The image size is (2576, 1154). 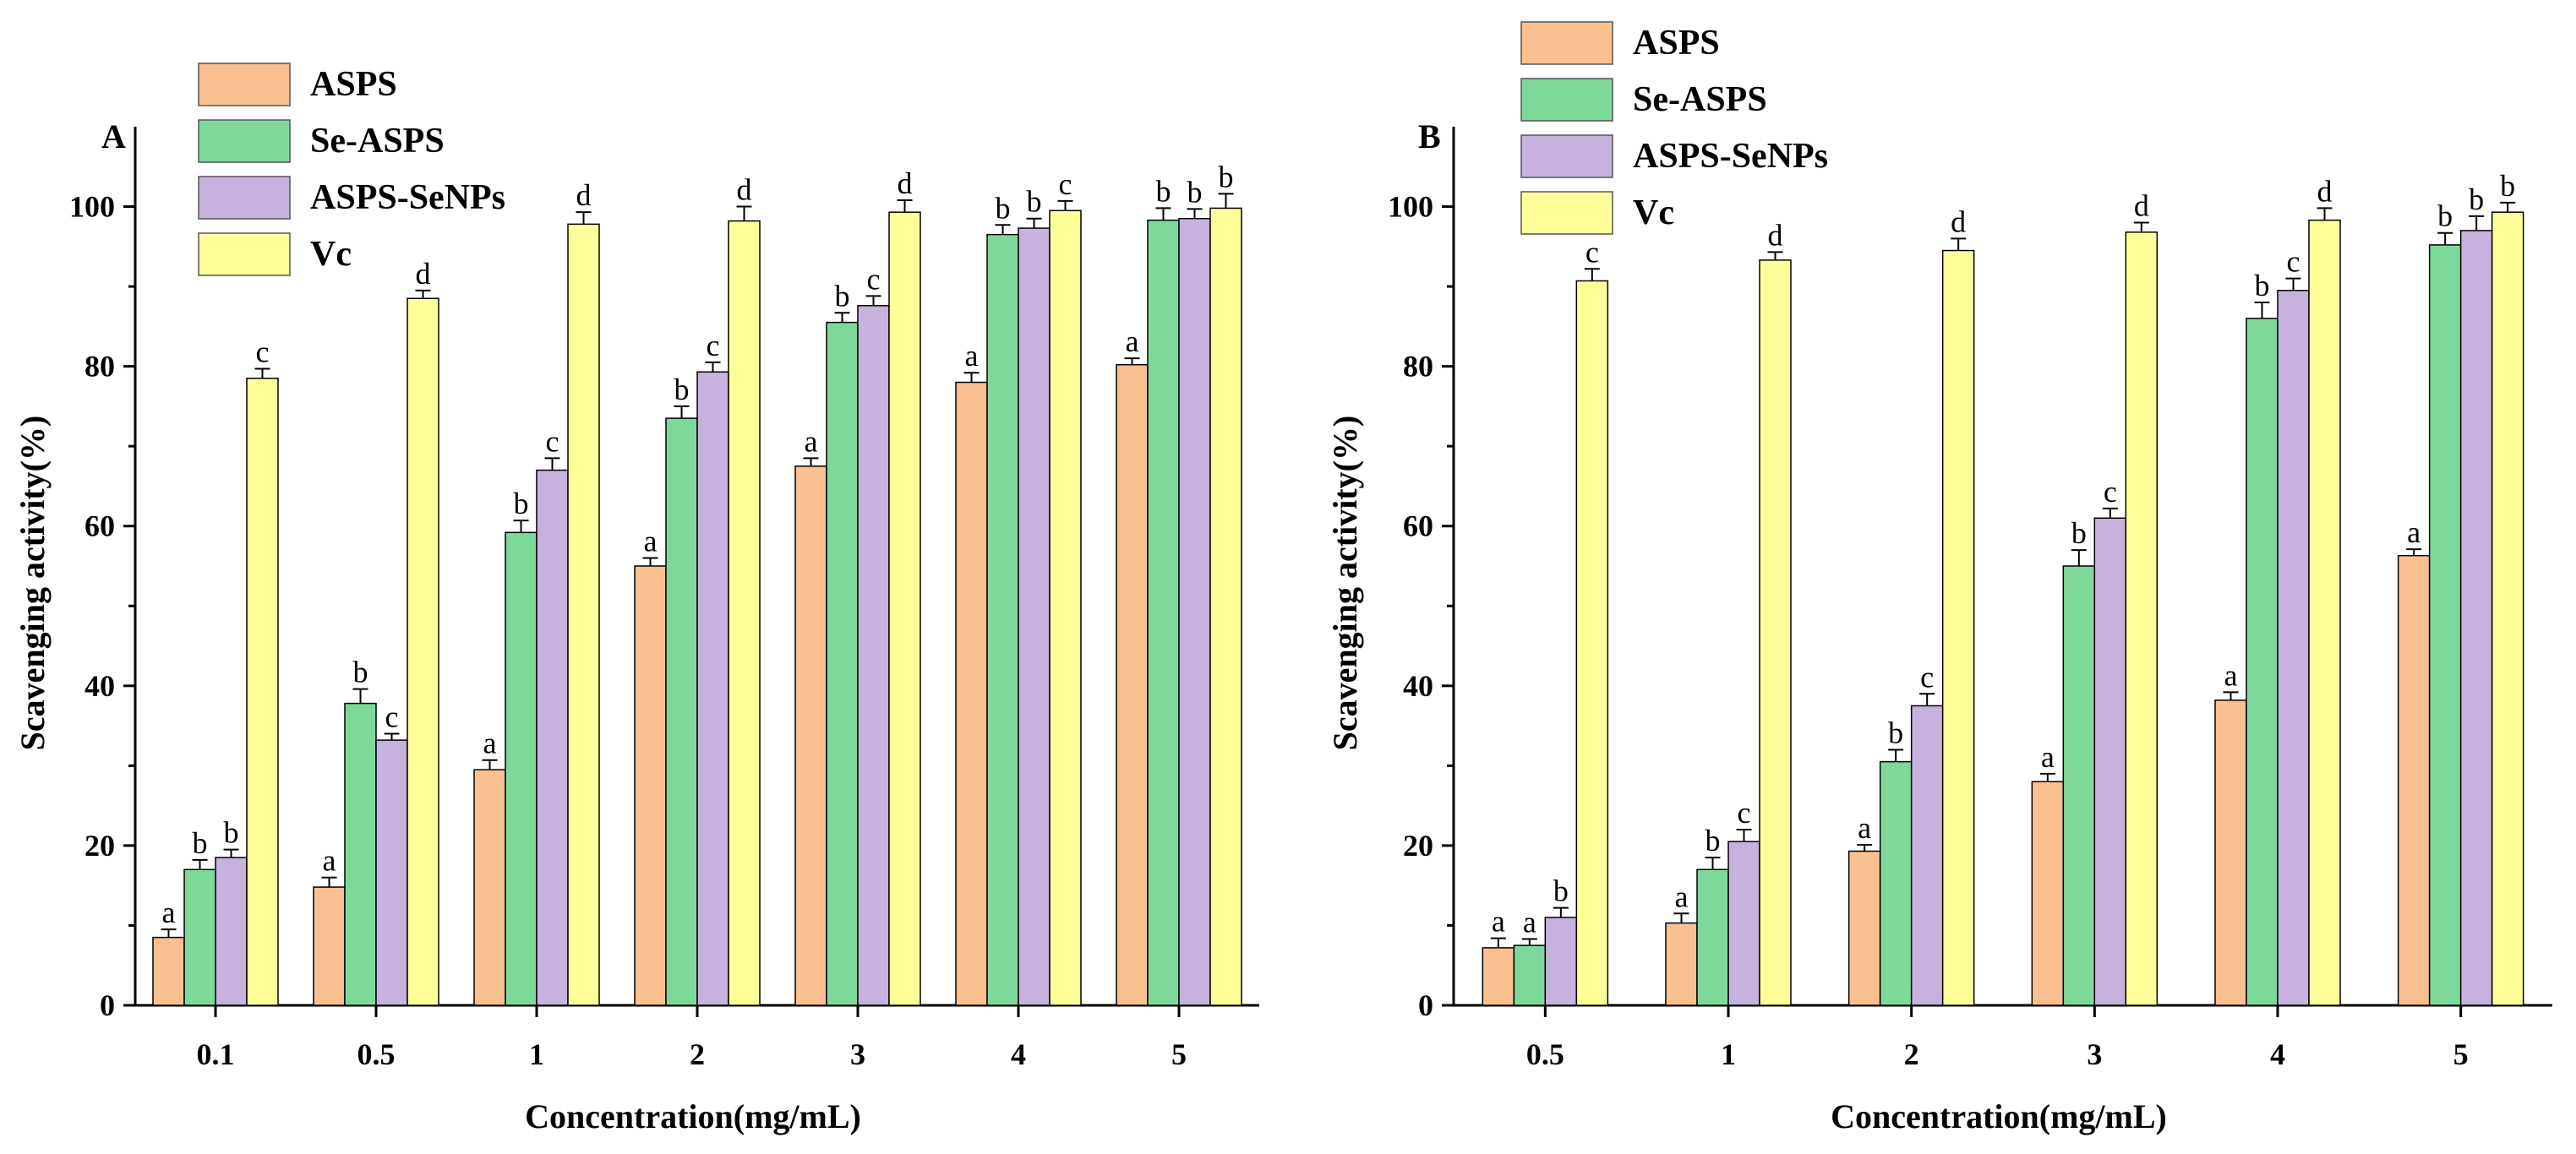 I want to click on legend-label: ASPS, so click(x=1676, y=43).